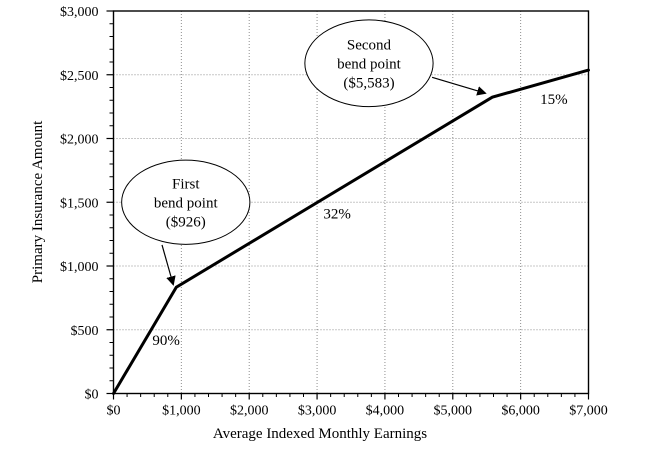  I want to click on segment-rate-label: 32%, so click(337, 215).